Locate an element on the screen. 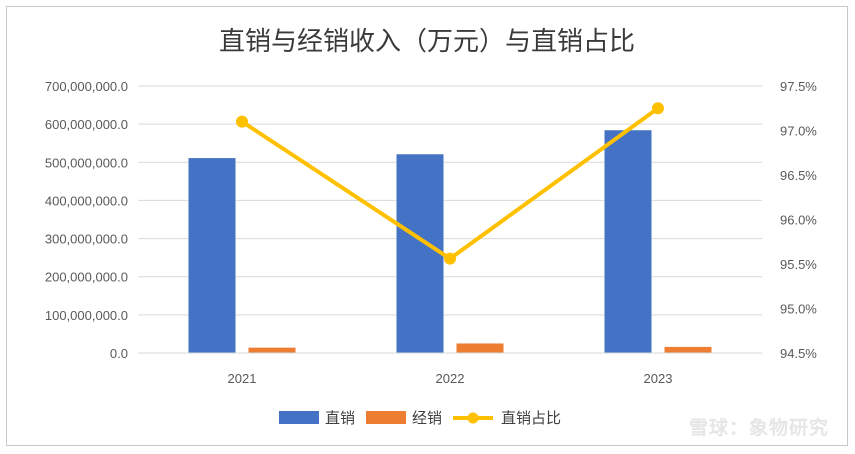  x-tick-label: 2021 is located at coordinates (242, 378).